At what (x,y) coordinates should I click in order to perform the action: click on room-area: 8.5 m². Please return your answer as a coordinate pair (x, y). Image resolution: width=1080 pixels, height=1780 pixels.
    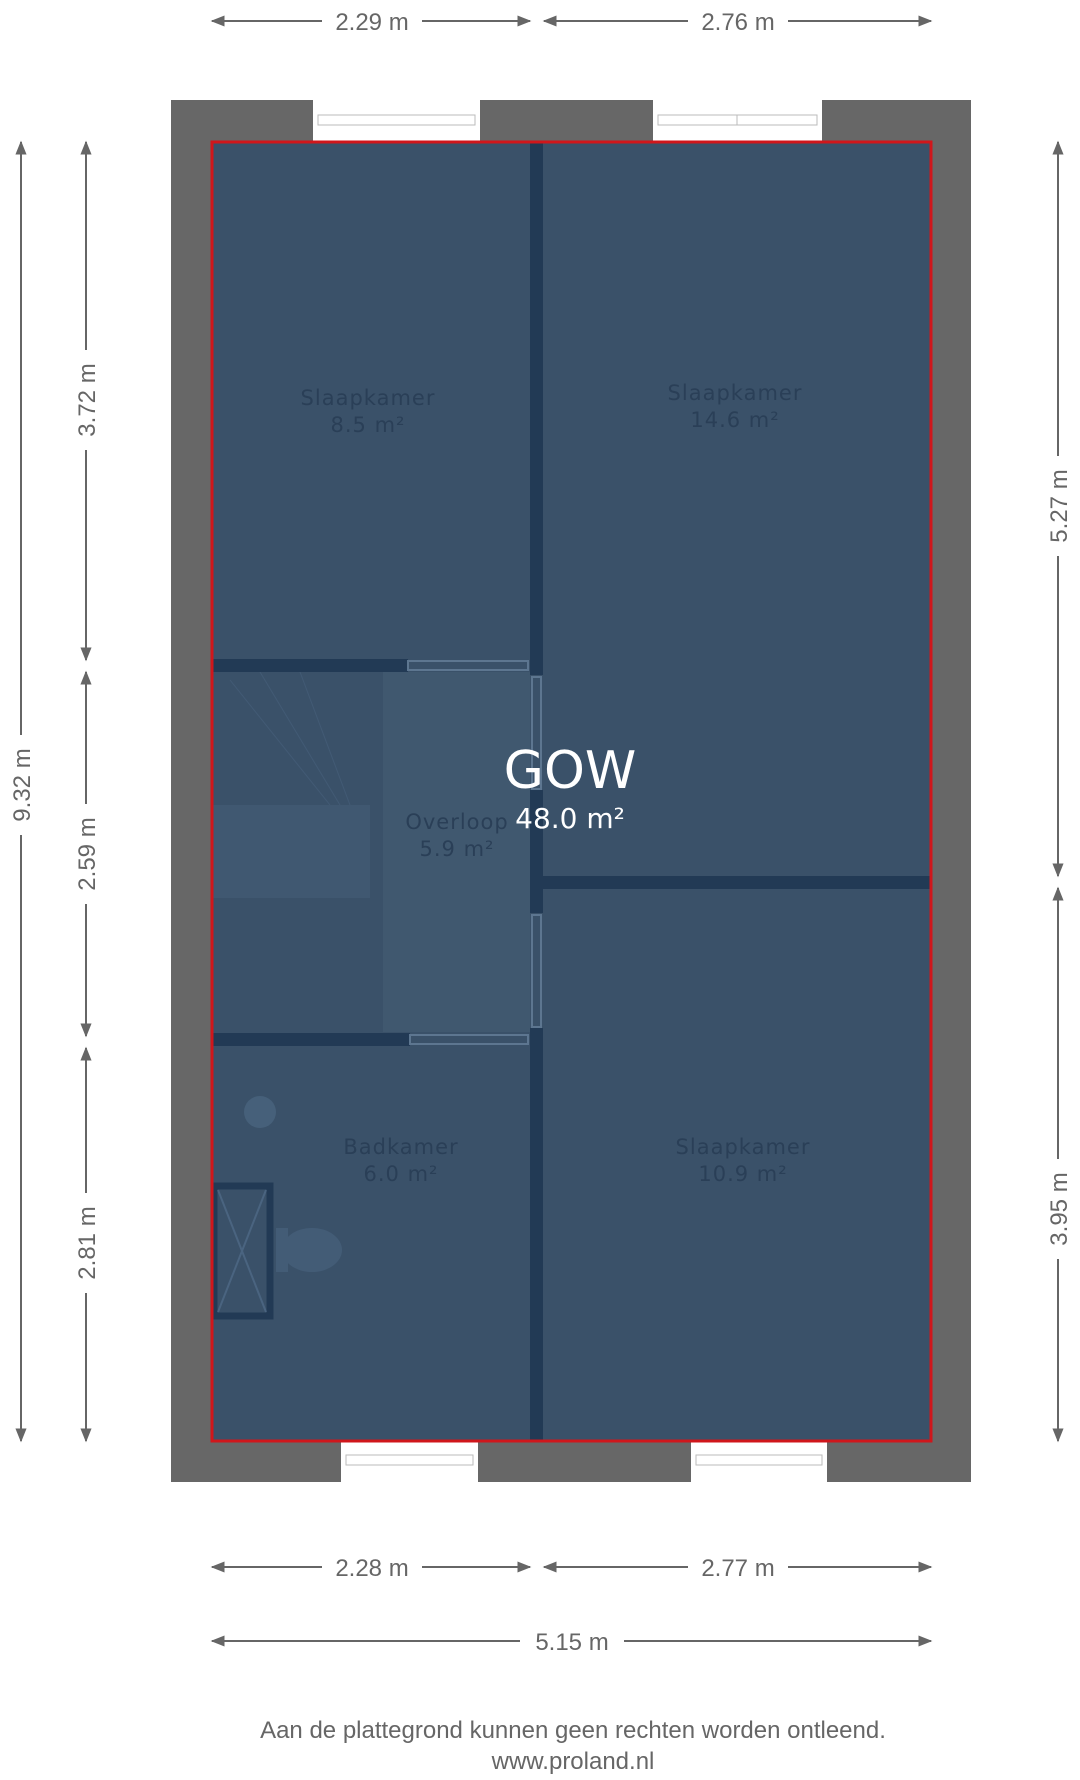
    Looking at the image, I should click on (368, 425).